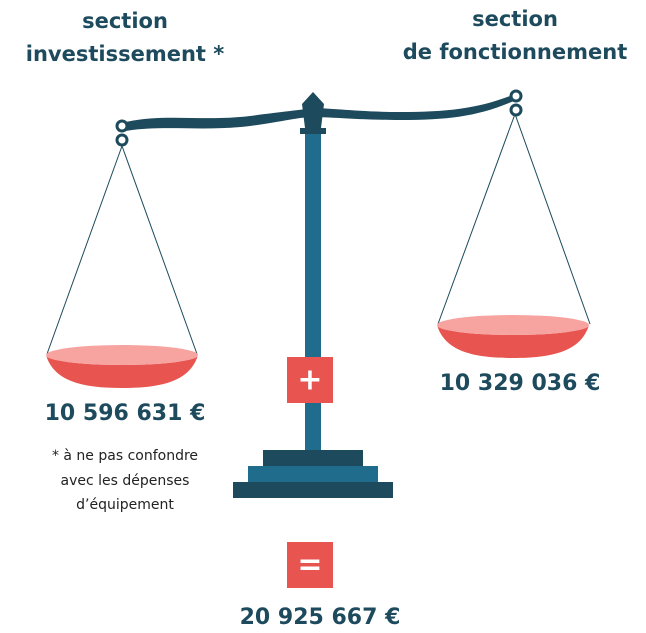  I want to click on left-amount: 10 596 631 €, so click(125, 413).